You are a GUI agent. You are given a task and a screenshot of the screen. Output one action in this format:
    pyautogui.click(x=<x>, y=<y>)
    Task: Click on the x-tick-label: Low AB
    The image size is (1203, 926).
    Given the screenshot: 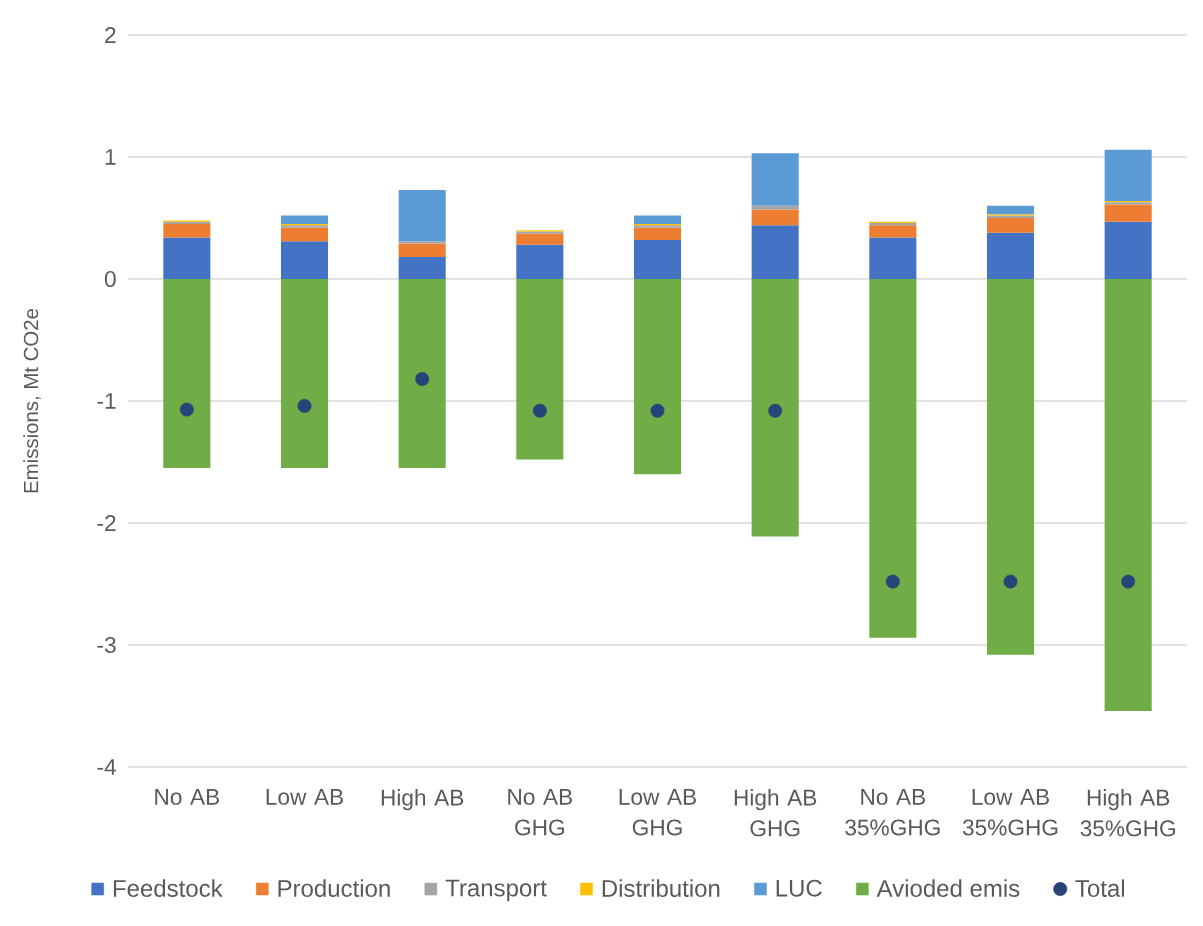 What is the action you would take?
    pyautogui.click(x=304, y=797)
    